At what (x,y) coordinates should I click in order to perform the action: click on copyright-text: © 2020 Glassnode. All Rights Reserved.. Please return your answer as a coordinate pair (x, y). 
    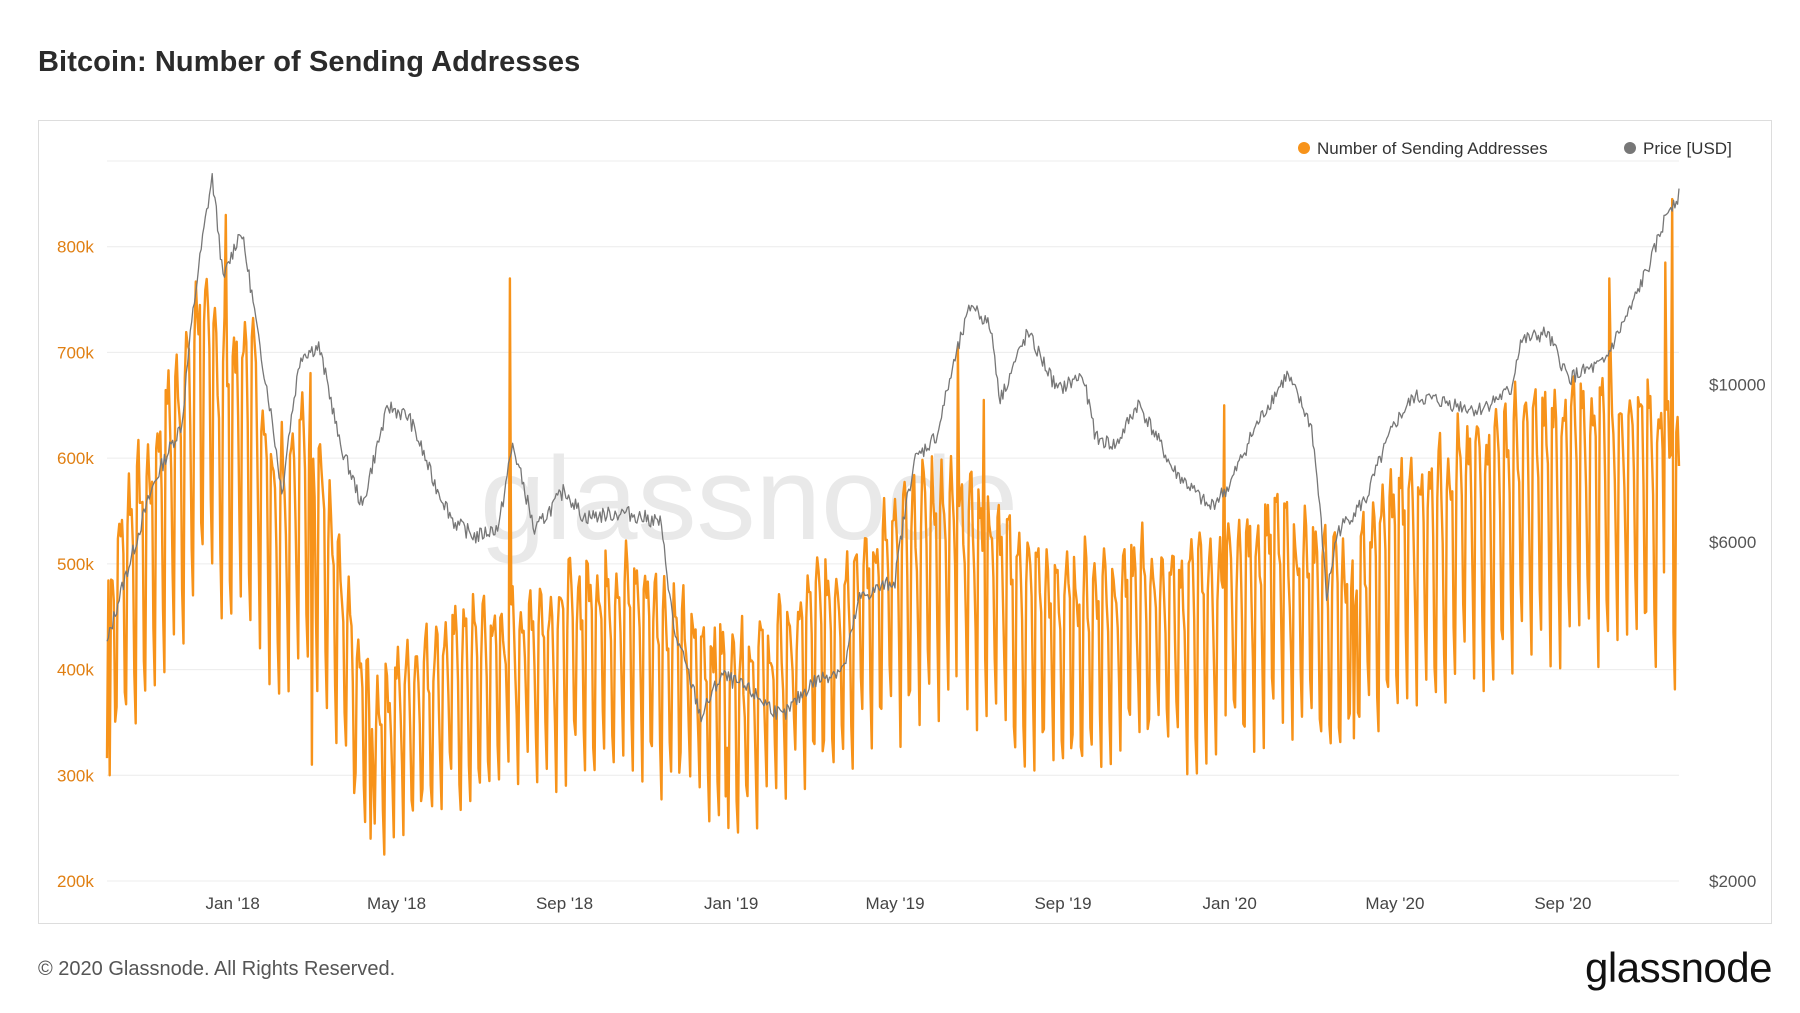
    Looking at the image, I should click on (217, 969).